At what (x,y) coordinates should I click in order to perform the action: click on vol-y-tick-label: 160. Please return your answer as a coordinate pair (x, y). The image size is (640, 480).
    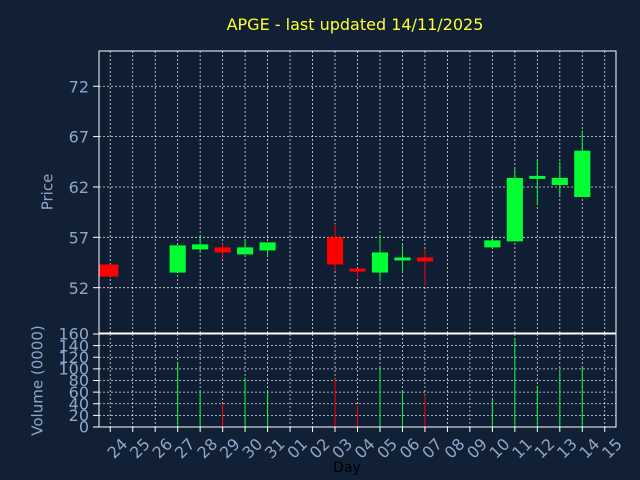
    Looking at the image, I should click on (73, 334).